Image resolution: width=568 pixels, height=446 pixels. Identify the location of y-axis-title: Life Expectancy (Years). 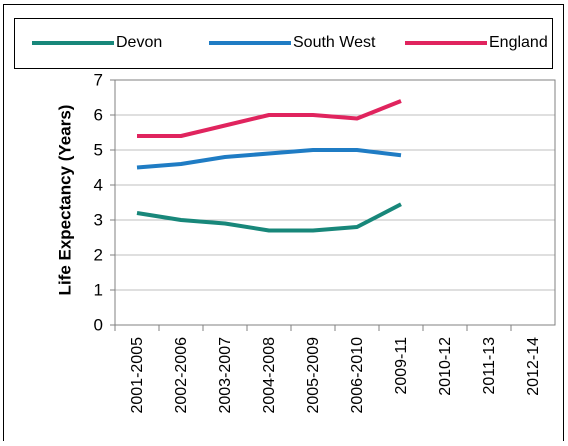
(64, 200).